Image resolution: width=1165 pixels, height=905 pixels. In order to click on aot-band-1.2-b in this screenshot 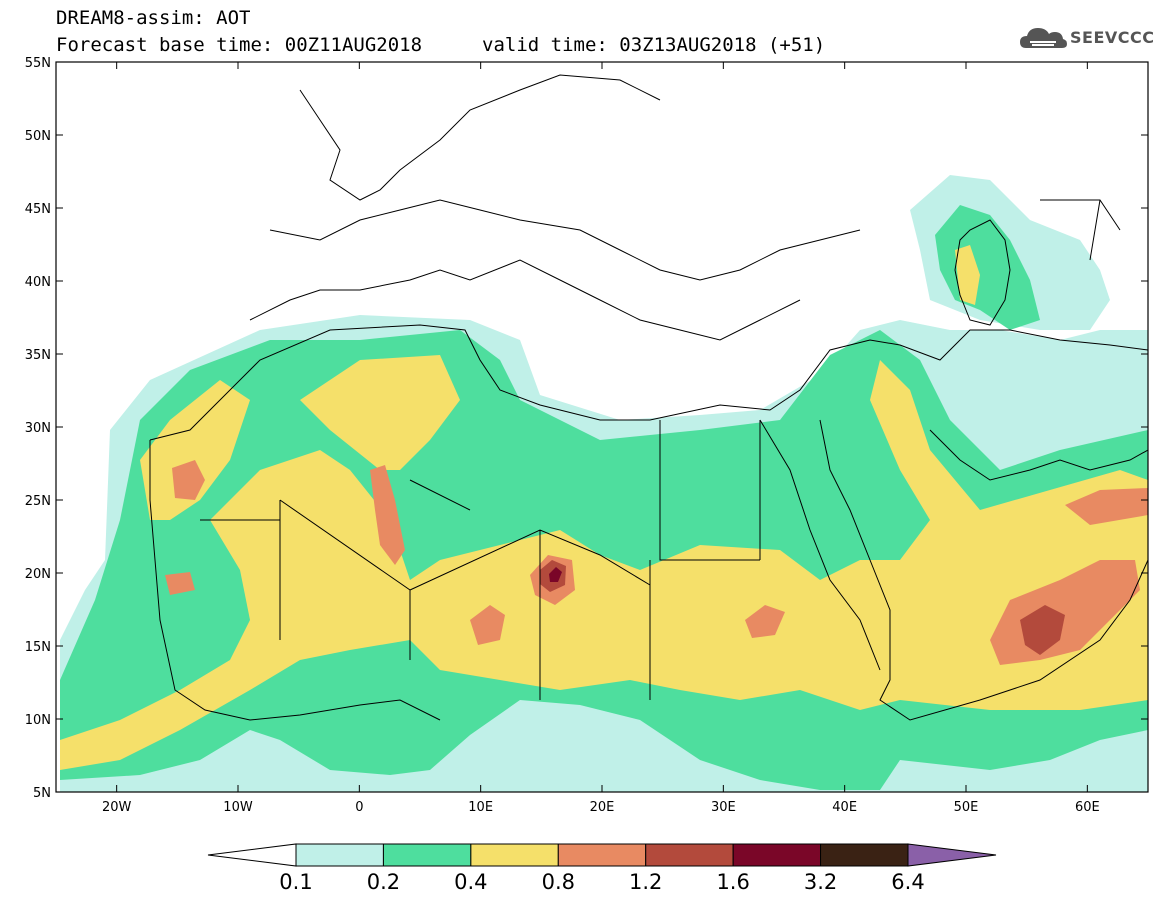, I will do `click(1042, 630)`.